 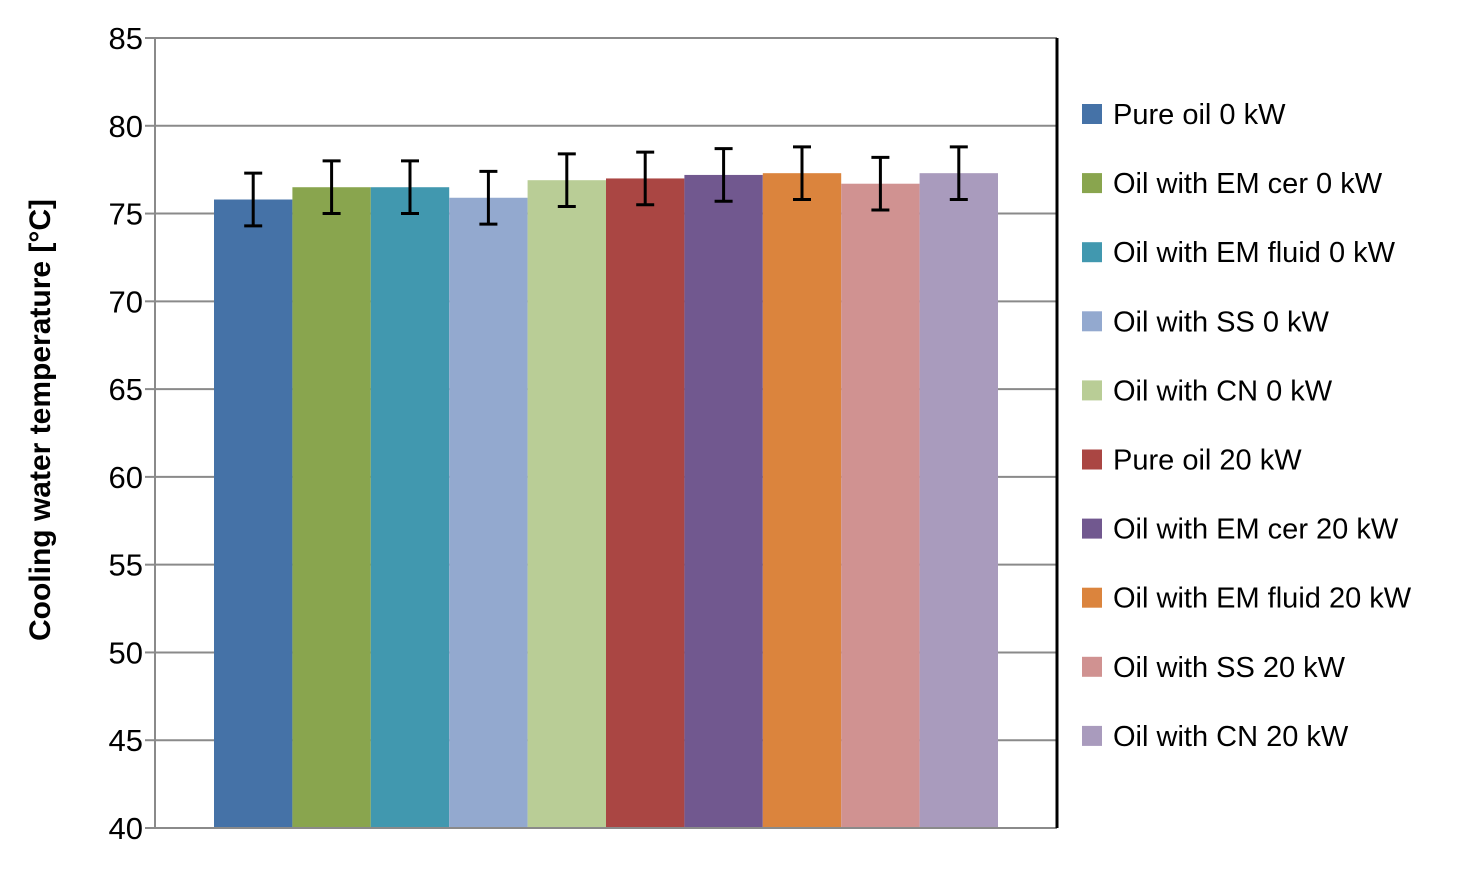 What do you see at coordinates (126, 565) in the screenshot?
I see `y-tick-label: 55` at bounding box center [126, 565].